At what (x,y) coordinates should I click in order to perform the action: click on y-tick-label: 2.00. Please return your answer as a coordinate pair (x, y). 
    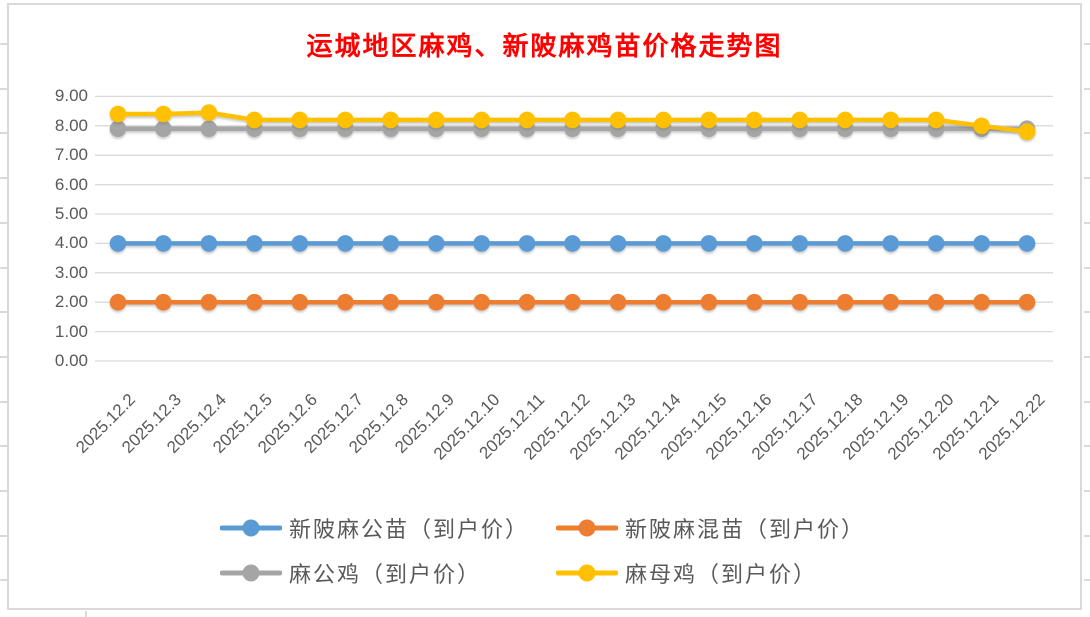
    Looking at the image, I should click on (71, 302).